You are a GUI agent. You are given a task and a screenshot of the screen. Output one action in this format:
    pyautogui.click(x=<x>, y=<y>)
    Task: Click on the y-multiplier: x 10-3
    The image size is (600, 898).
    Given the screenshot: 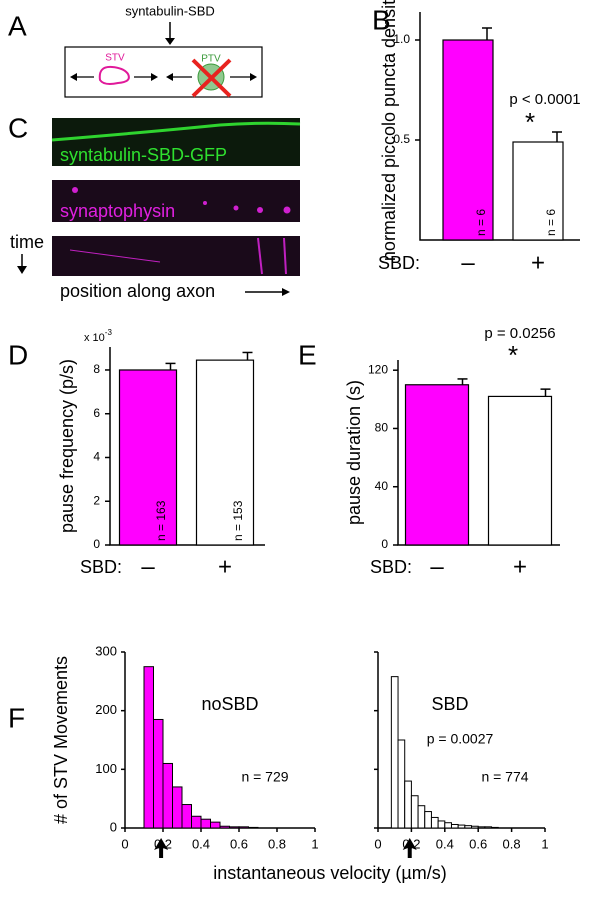 What is the action you would take?
    pyautogui.click(x=98, y=336)
    